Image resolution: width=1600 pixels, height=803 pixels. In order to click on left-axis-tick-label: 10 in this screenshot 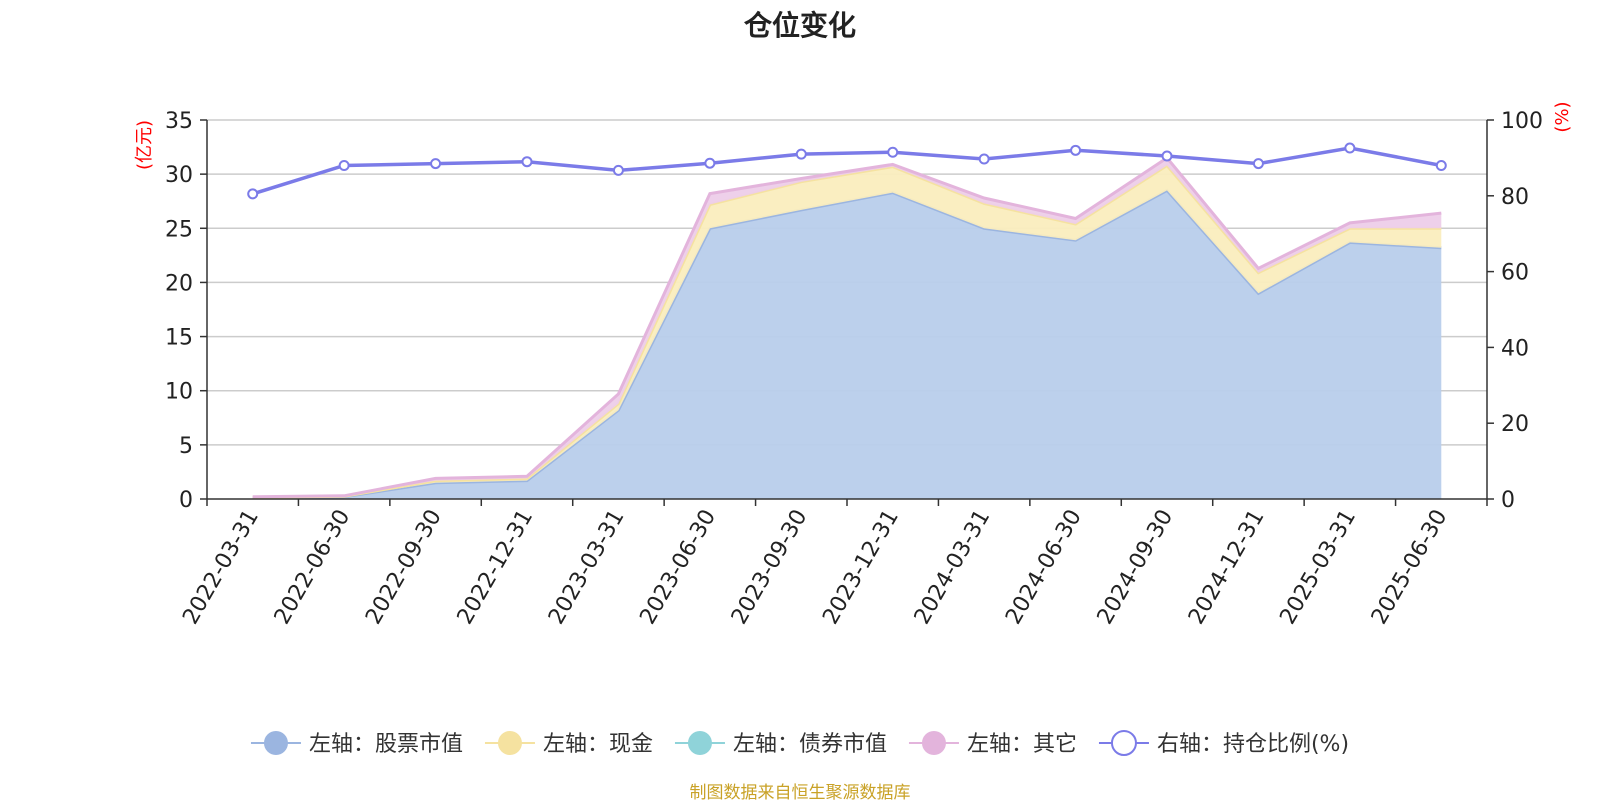, I will do `click(179, 392)`.